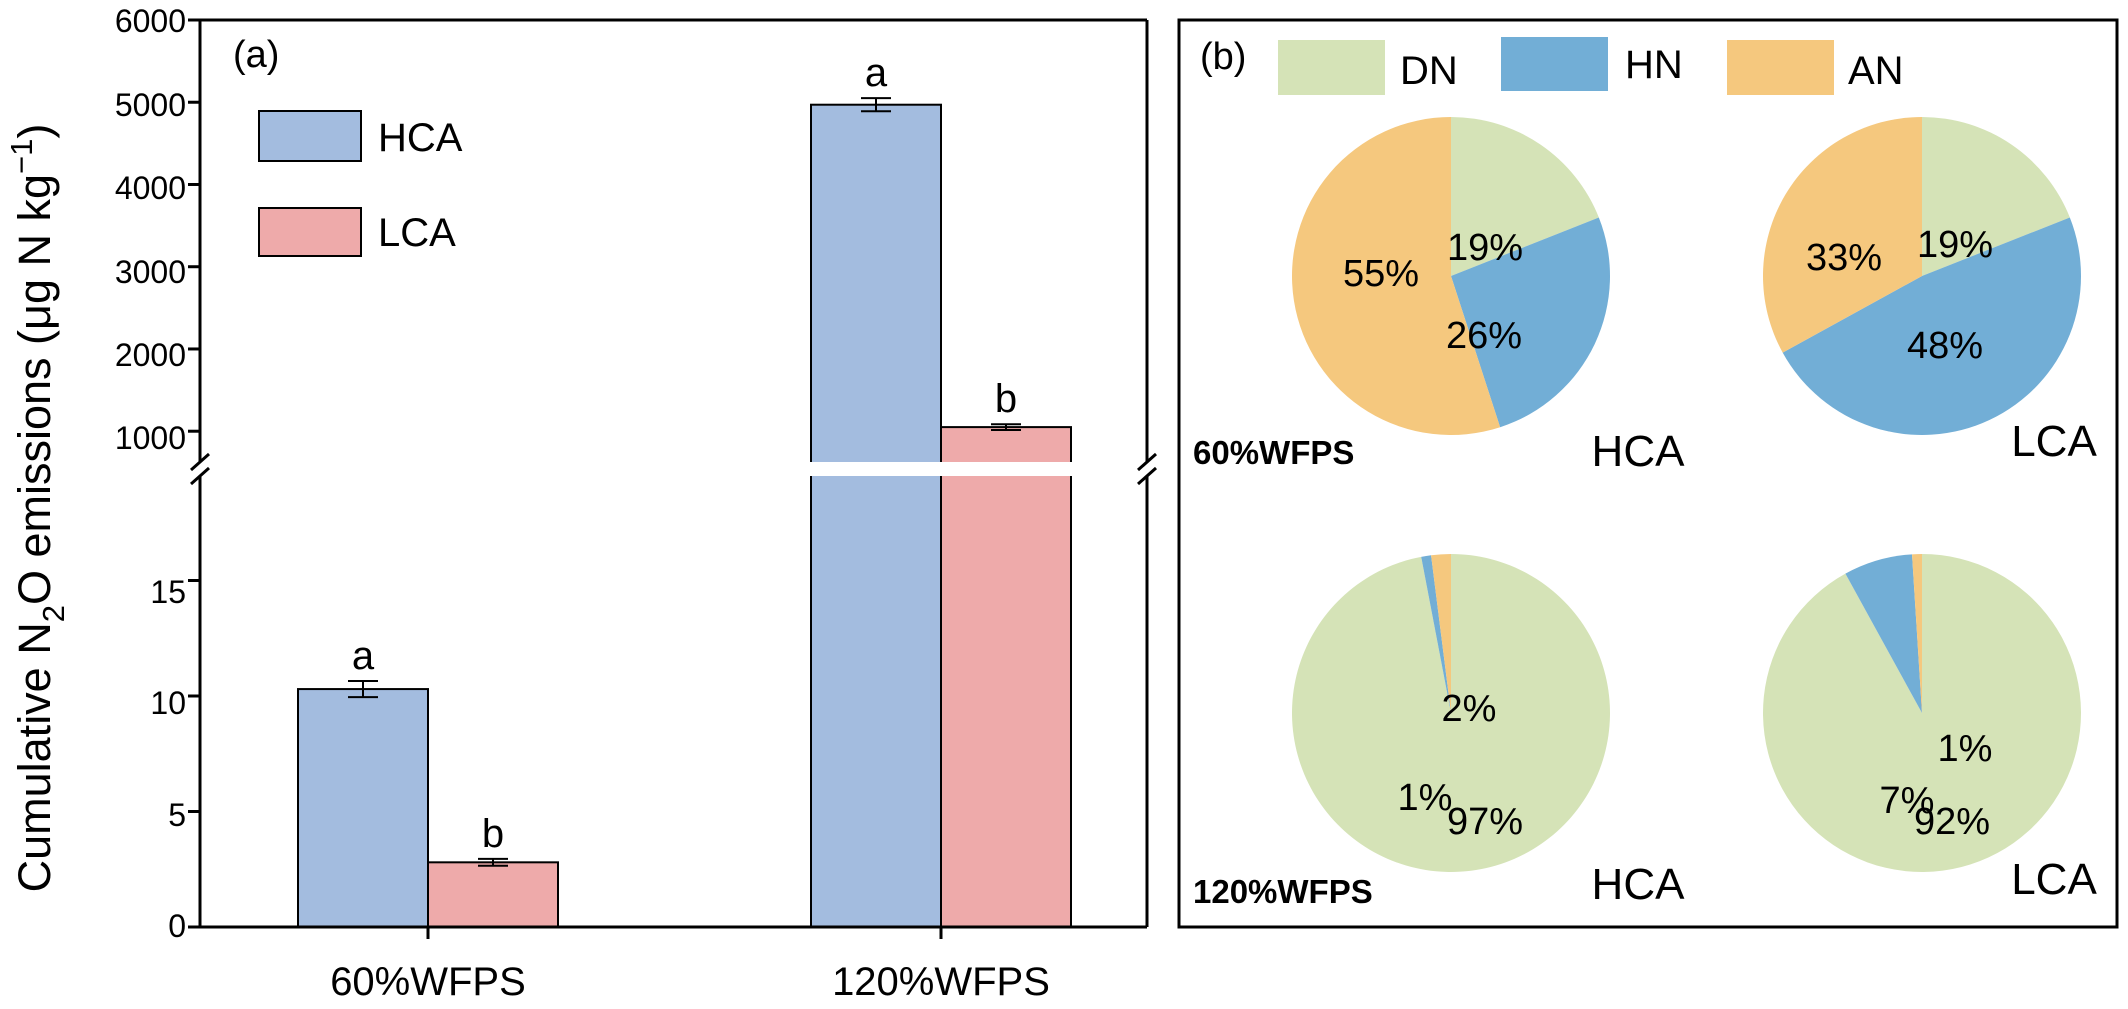 The image size is (2128, 1009). Describe the element at coordinates (150, 438) in the screenshot. I see `tick-label: 1000` at that location.